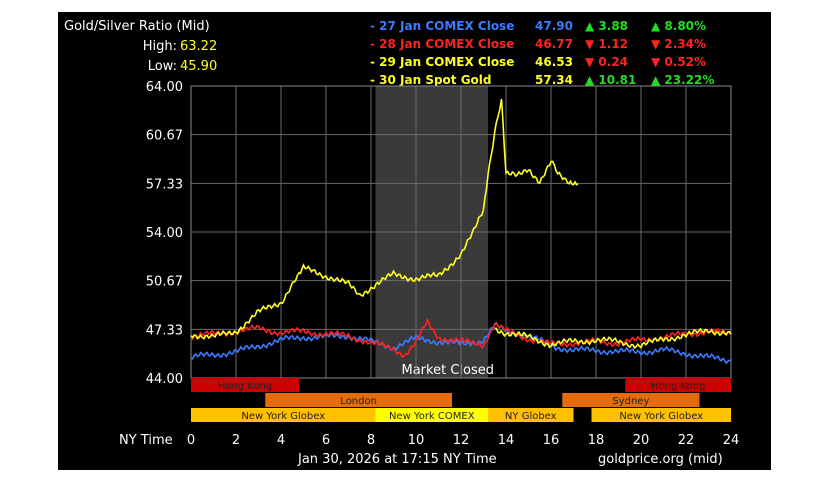 Image resolution: width=829 pixels, height=478 pixels. Describe the element at coordinates (678, 26) in the screenshot. I see `legend-pct: ▲ 8.80%` at that location.